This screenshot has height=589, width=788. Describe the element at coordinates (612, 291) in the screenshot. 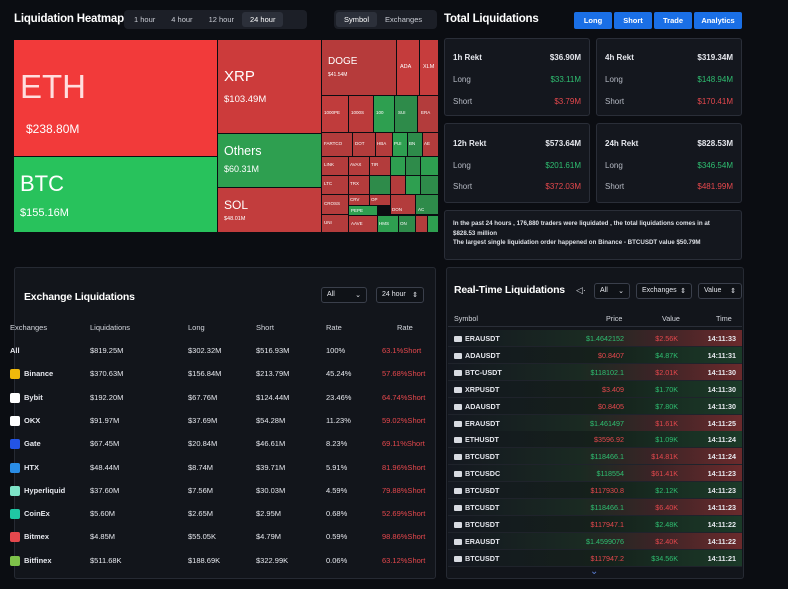

I see `realtime-filter-all: All ⌄` at that location.